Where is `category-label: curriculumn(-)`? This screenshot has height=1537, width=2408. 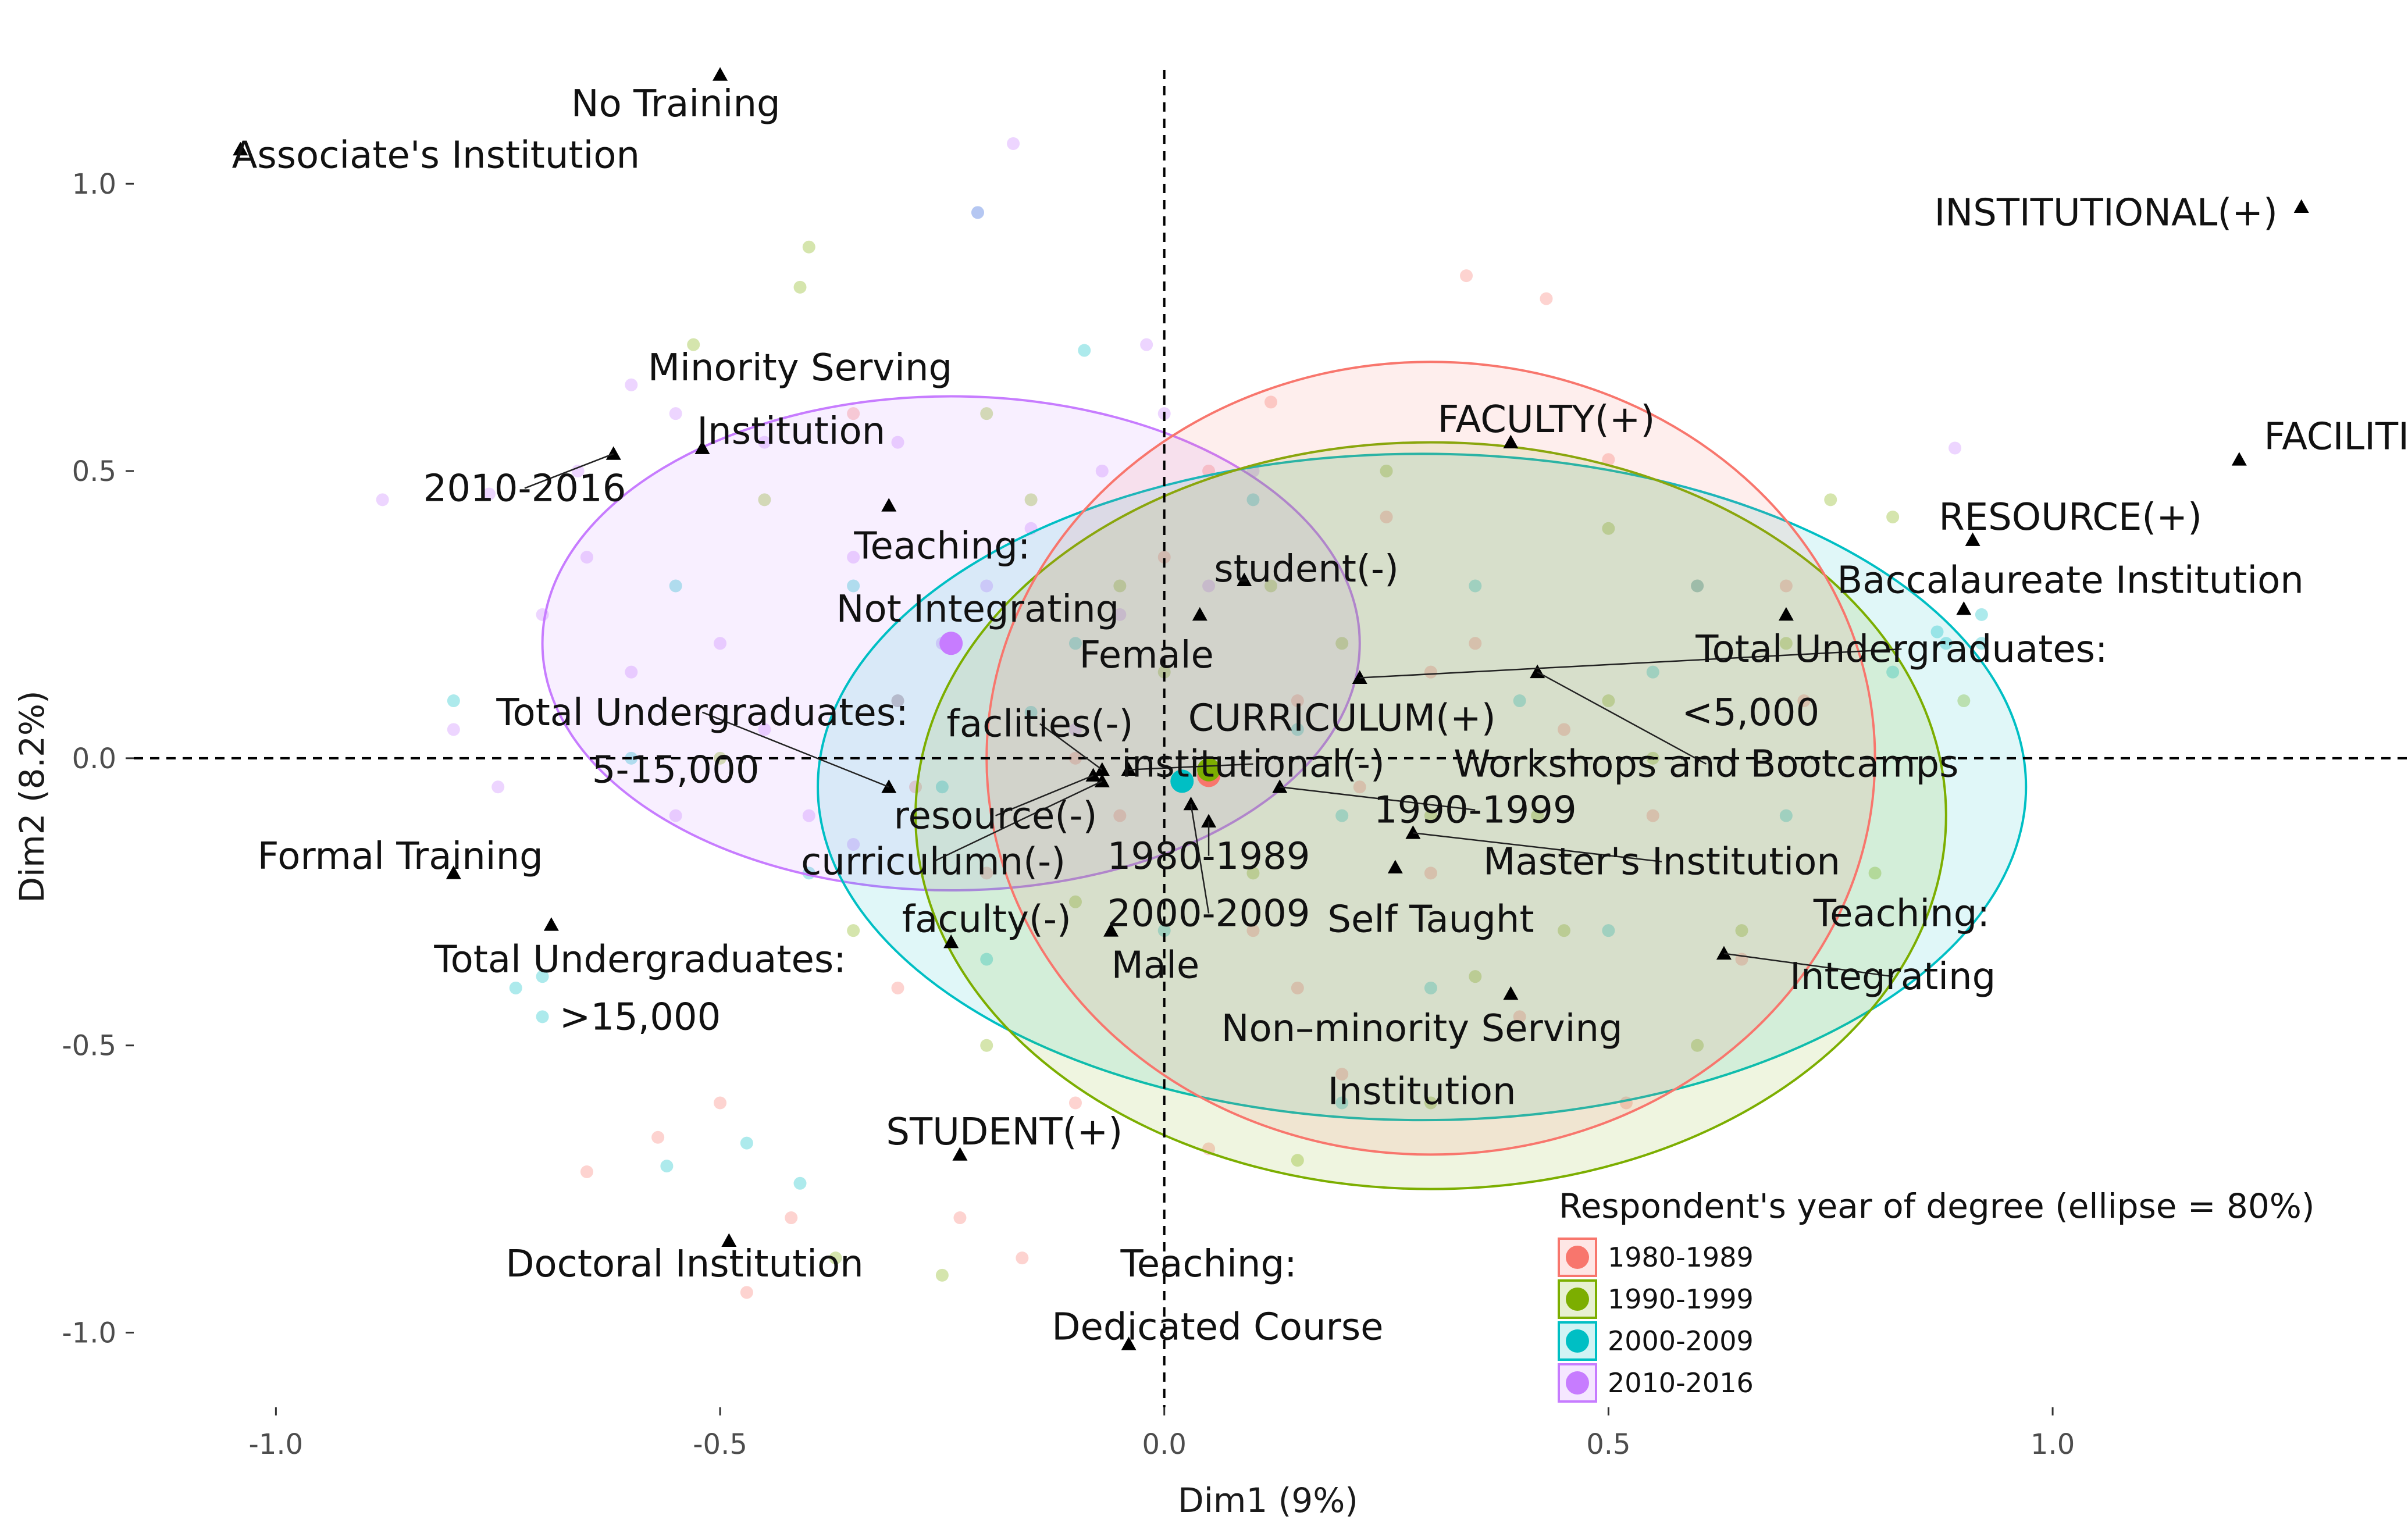 category-label: curriculumn(-) is located at coordinates (933, 862).